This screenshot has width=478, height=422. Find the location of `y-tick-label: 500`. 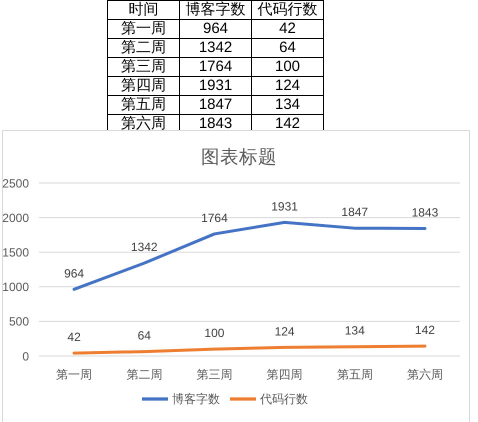

y-tick-label: 500 is located at coordinates (19, 321).